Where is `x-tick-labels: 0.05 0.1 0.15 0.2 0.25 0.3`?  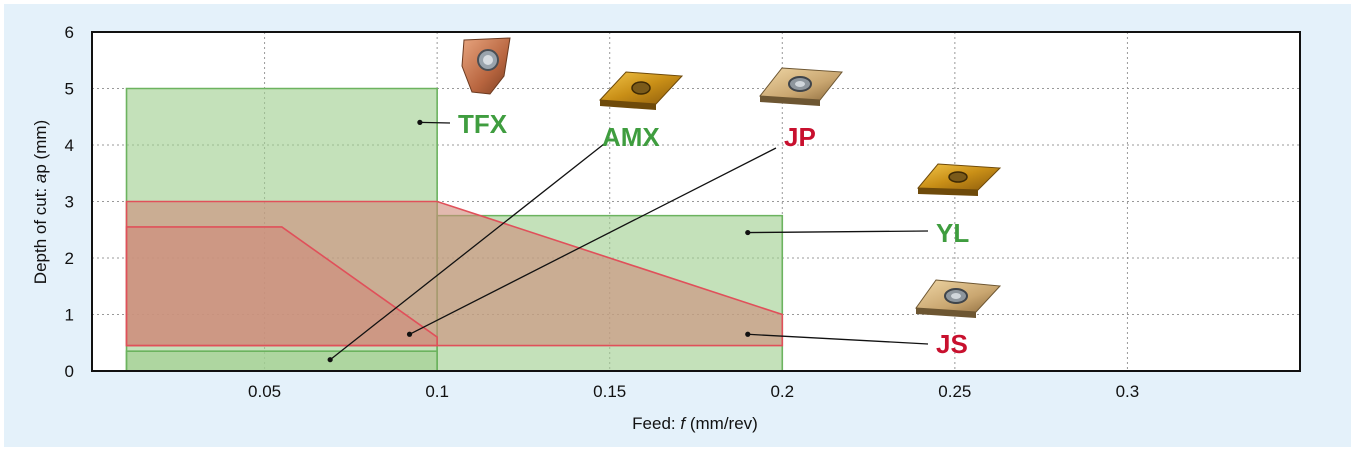 x-tick-labels: 0.05 0.1 0.15 0.2 0.25 0.3 is located at coordinates (693, 391).